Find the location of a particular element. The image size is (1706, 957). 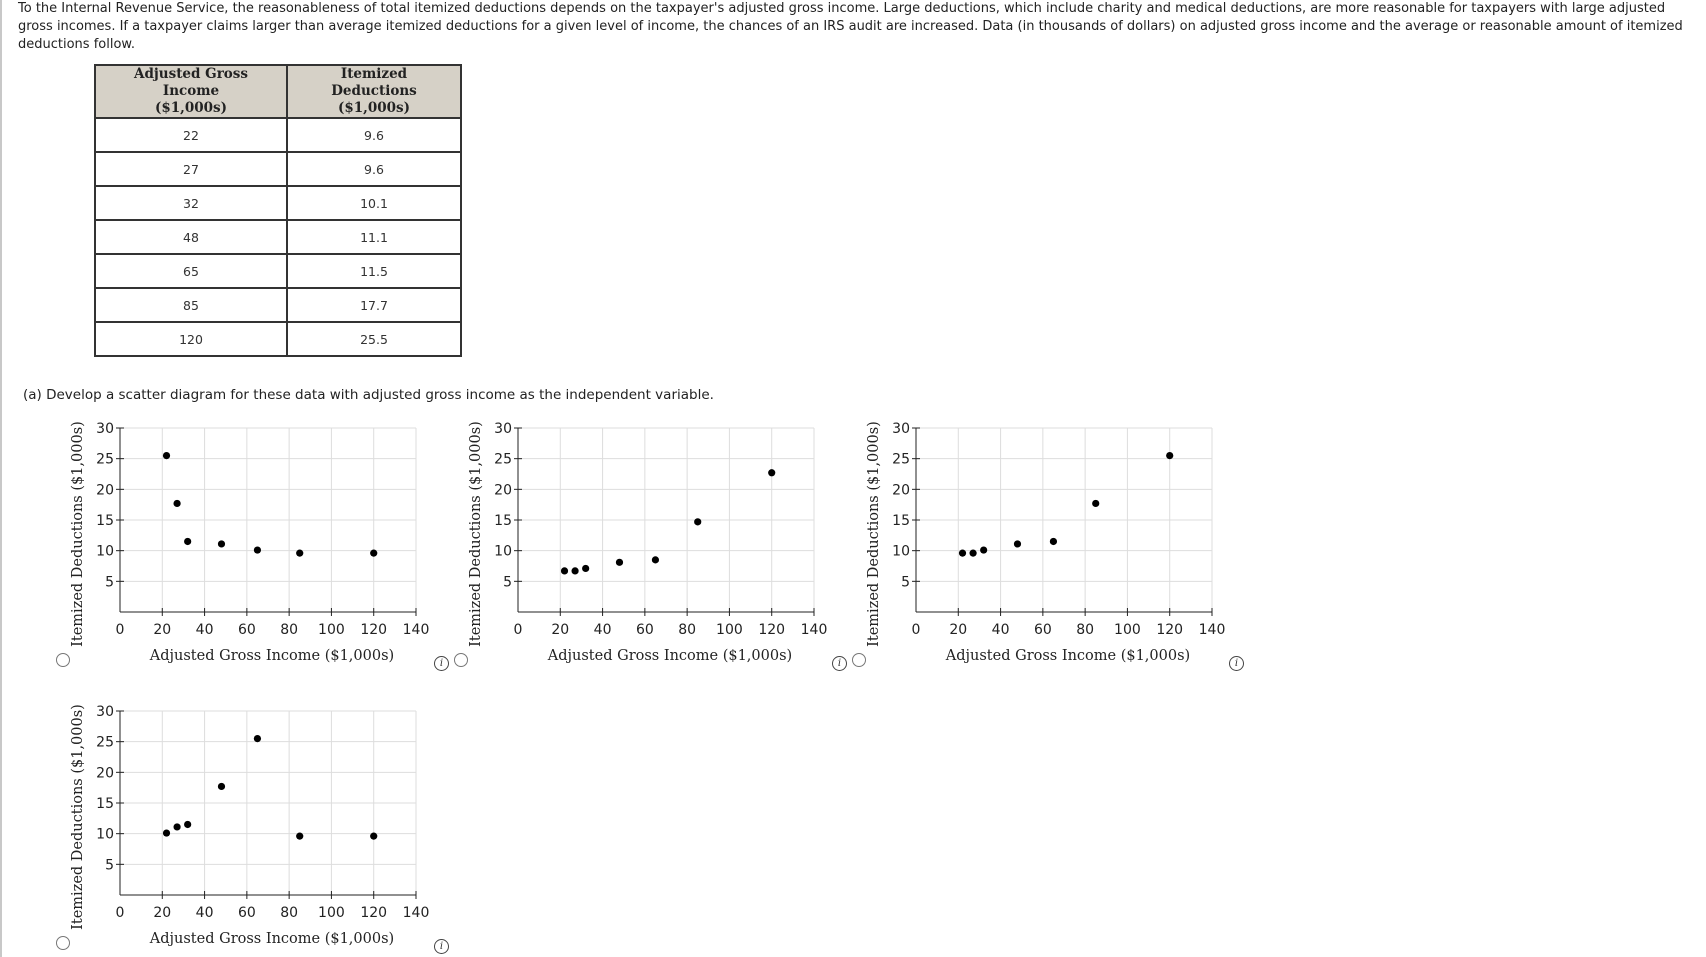

column-header-income: Adjusted Gross Income ($1,000s) is located at coordinates (191, 91).